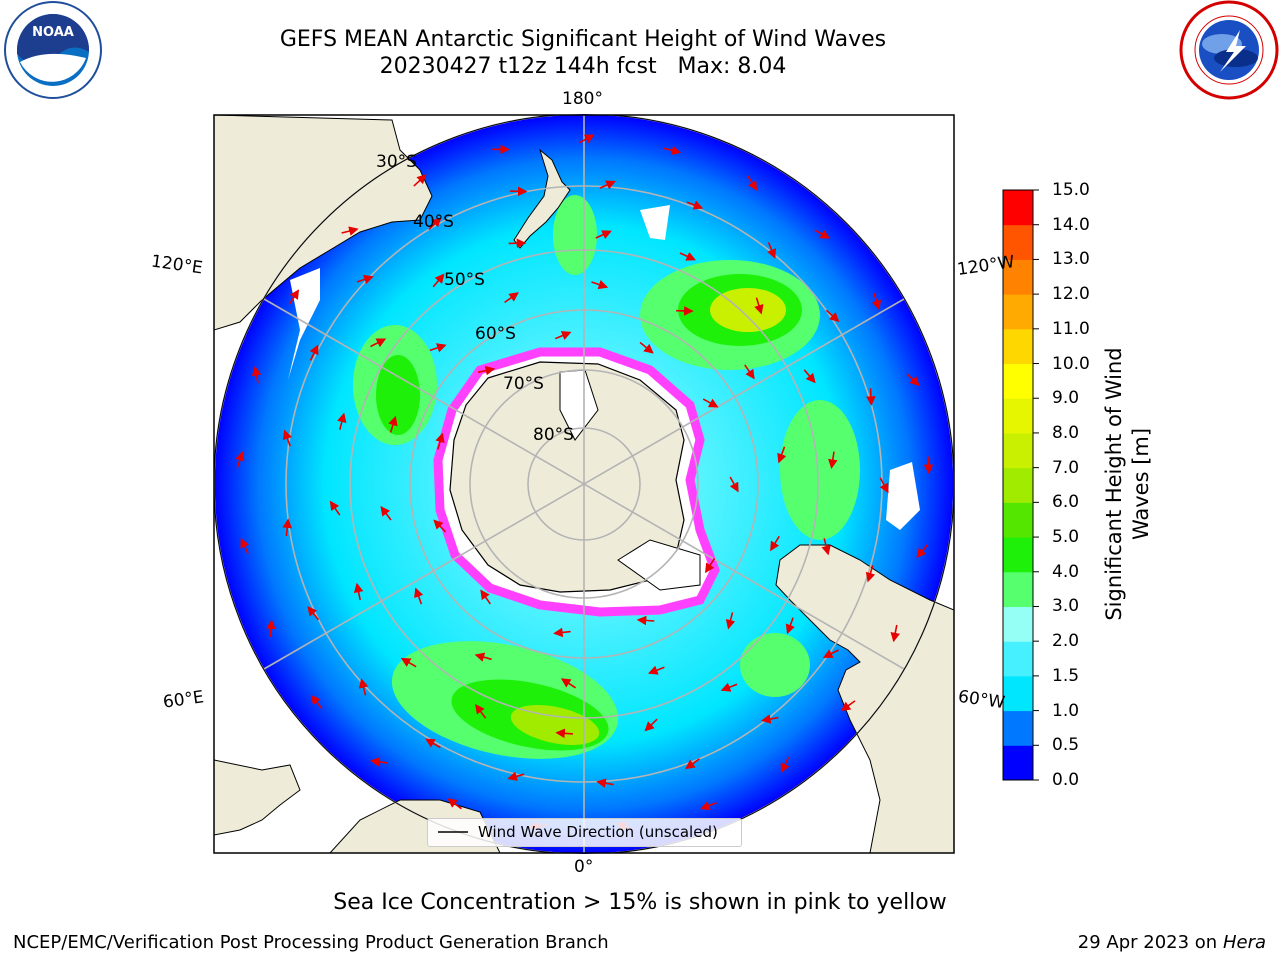  I want to click on lat-label-40s: 40°S, so click(433, 222).